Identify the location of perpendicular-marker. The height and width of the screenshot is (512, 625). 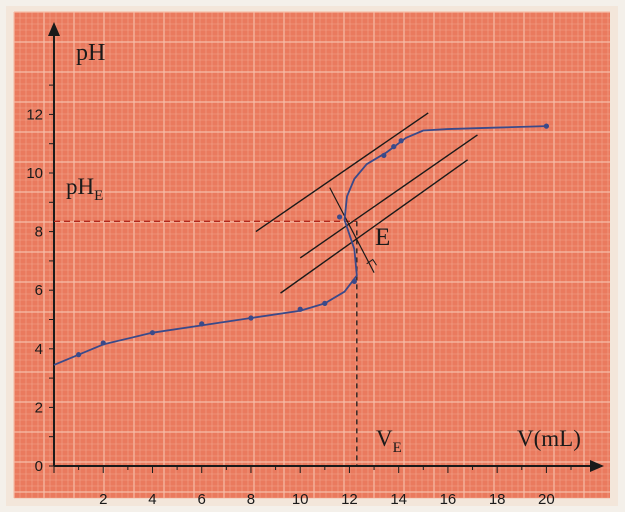
(352, 230).